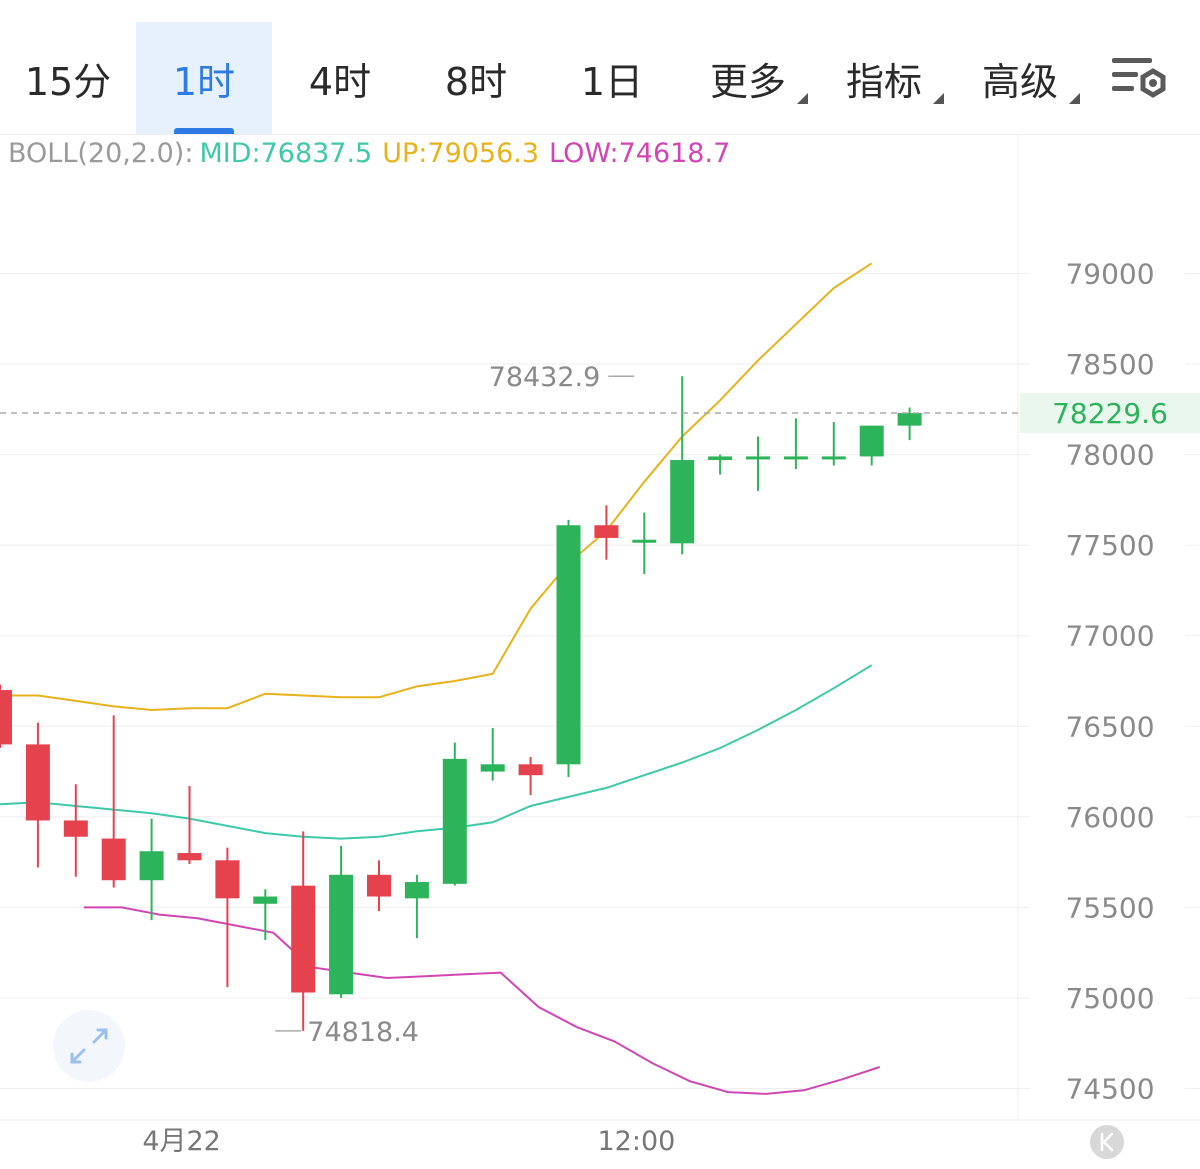 The height and width of the screenshot is (1169, 1200). Describe the element at coordinates (1109, 817) in the screenshot. I see `y-tick-label: 76000` at that location.